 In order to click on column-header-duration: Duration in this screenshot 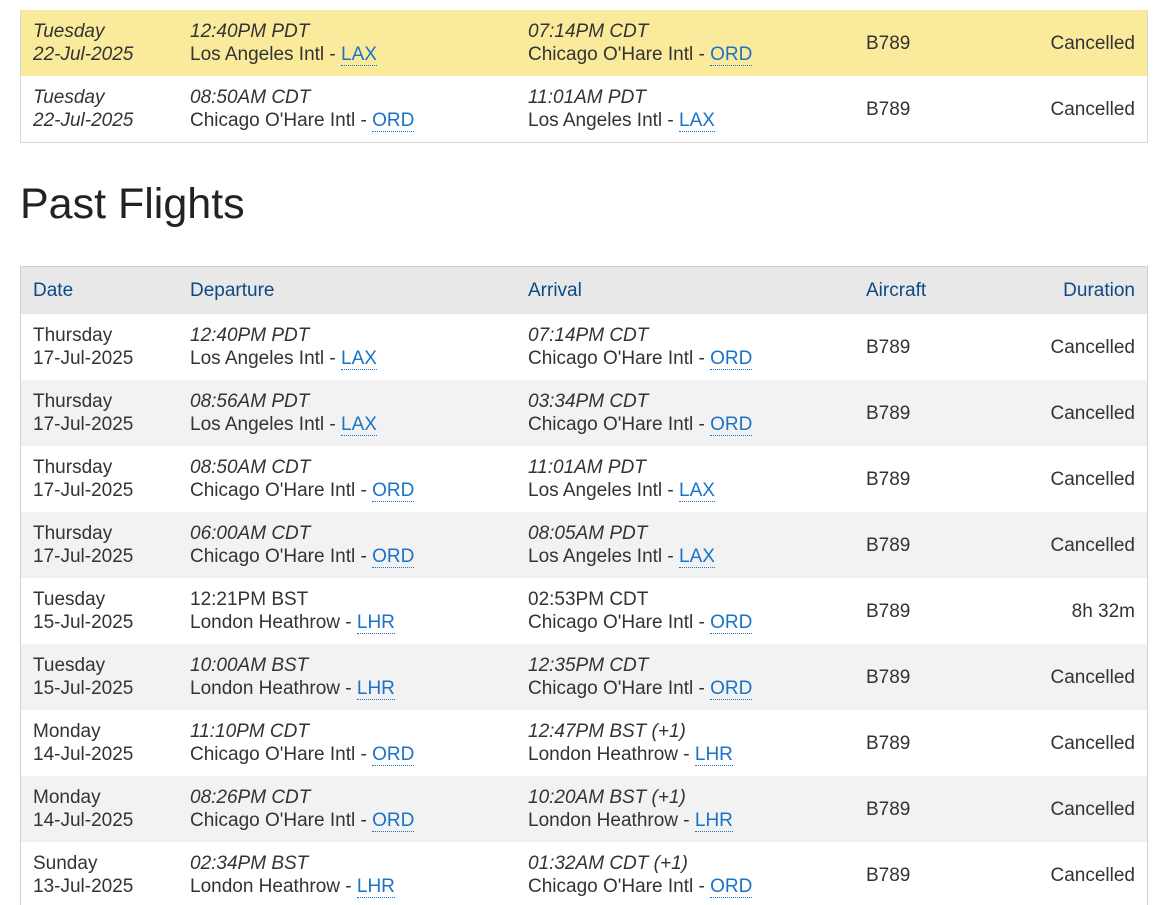, I will do `click(1099, 290)`.